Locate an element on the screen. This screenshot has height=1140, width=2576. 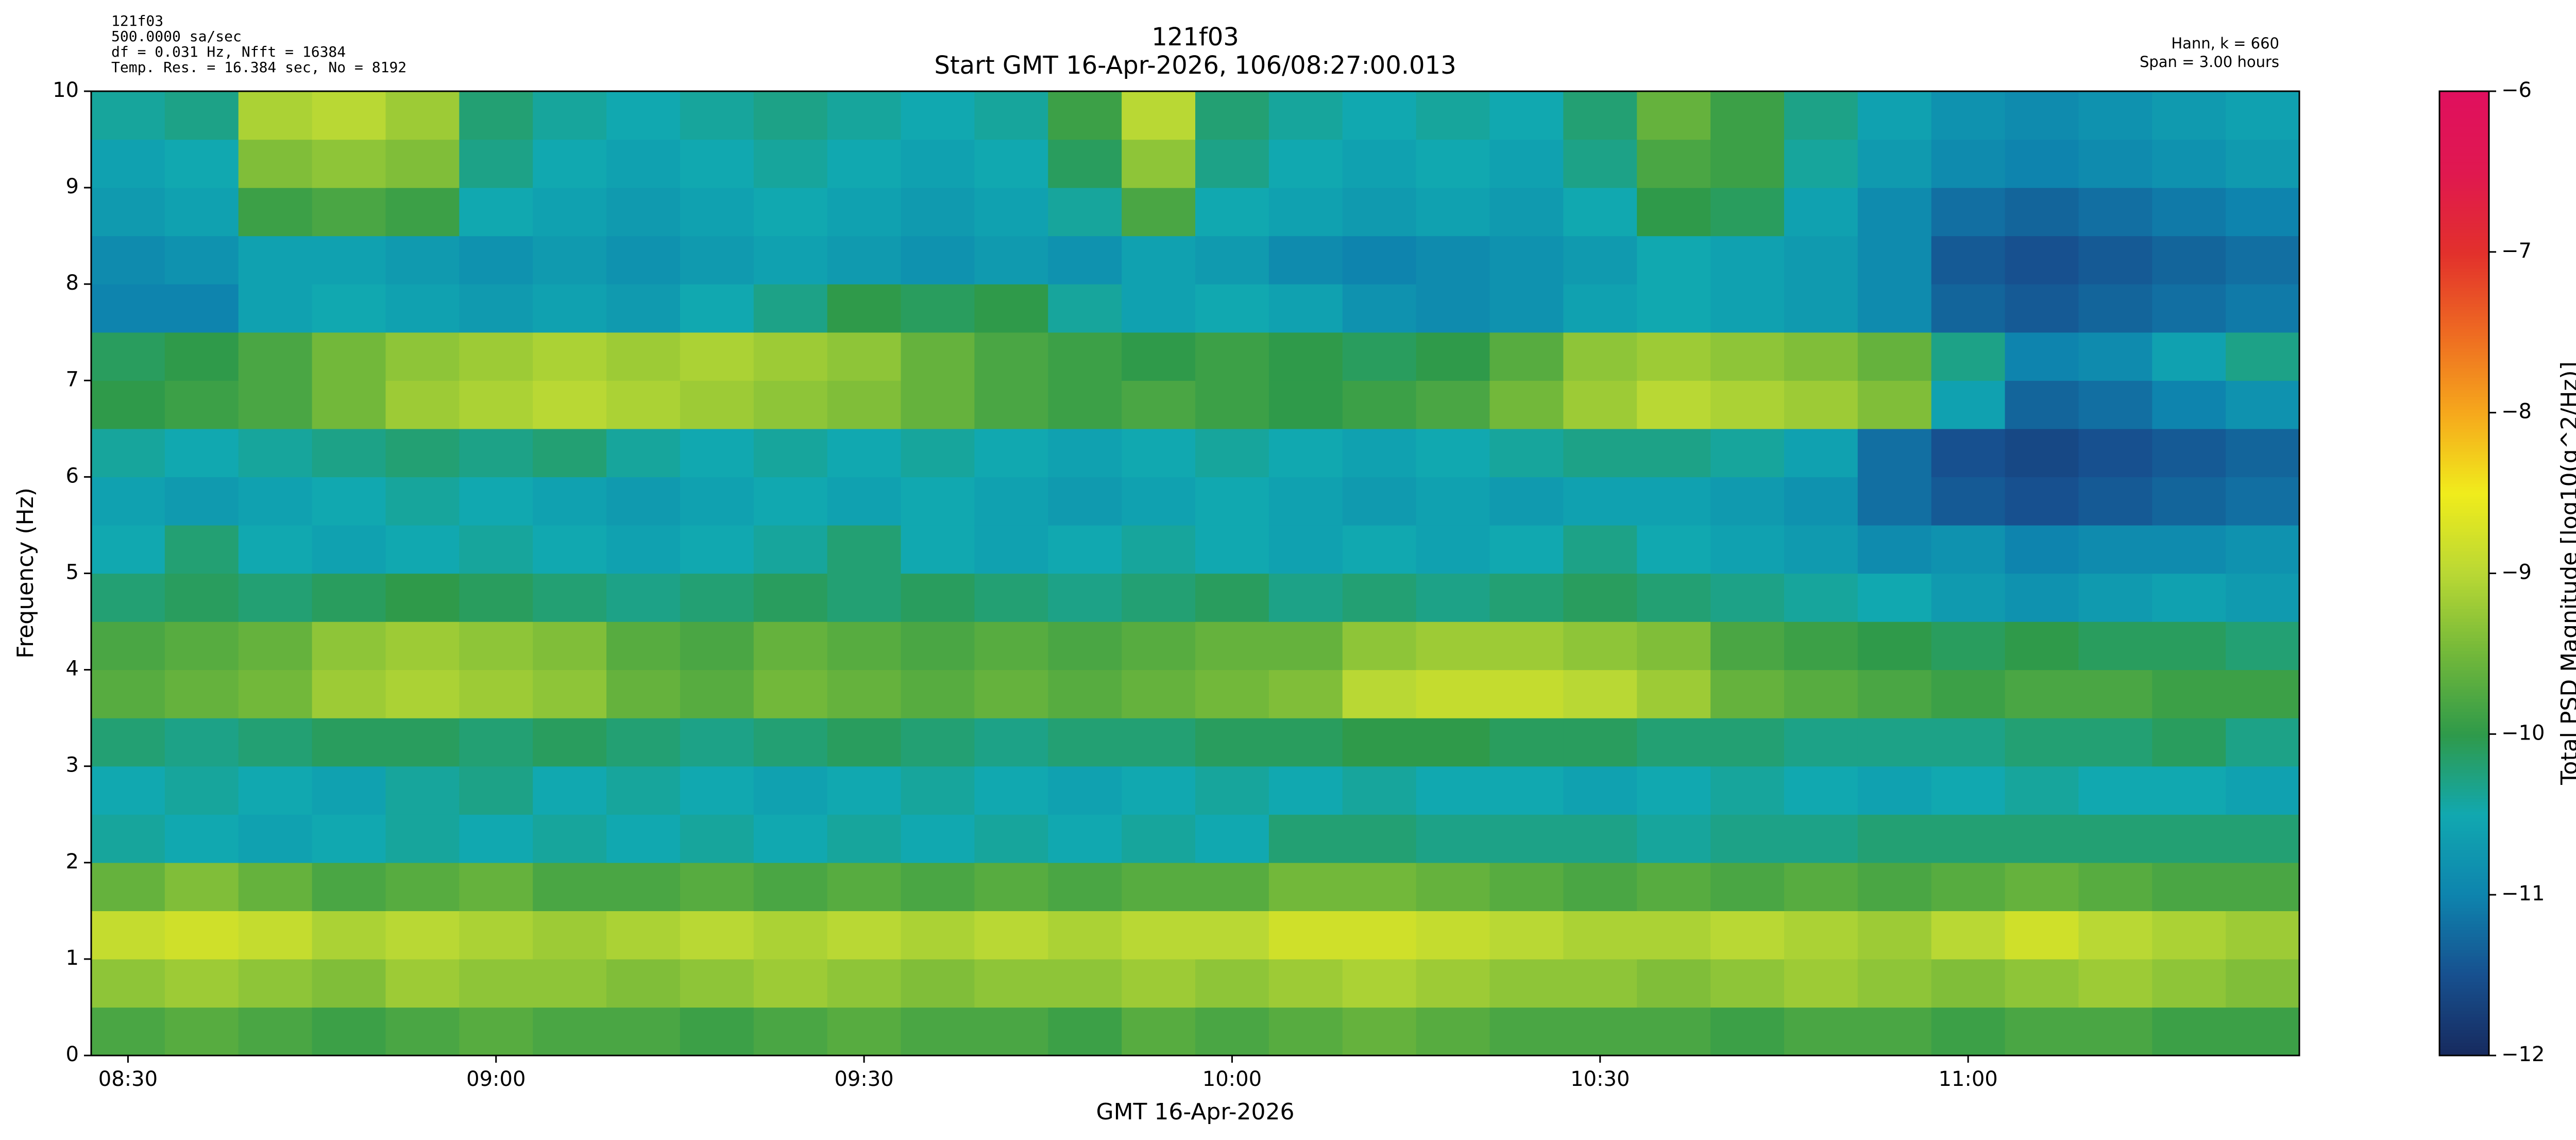
colorbar-tick-label: −10 is located at coordinates (2523, 733).